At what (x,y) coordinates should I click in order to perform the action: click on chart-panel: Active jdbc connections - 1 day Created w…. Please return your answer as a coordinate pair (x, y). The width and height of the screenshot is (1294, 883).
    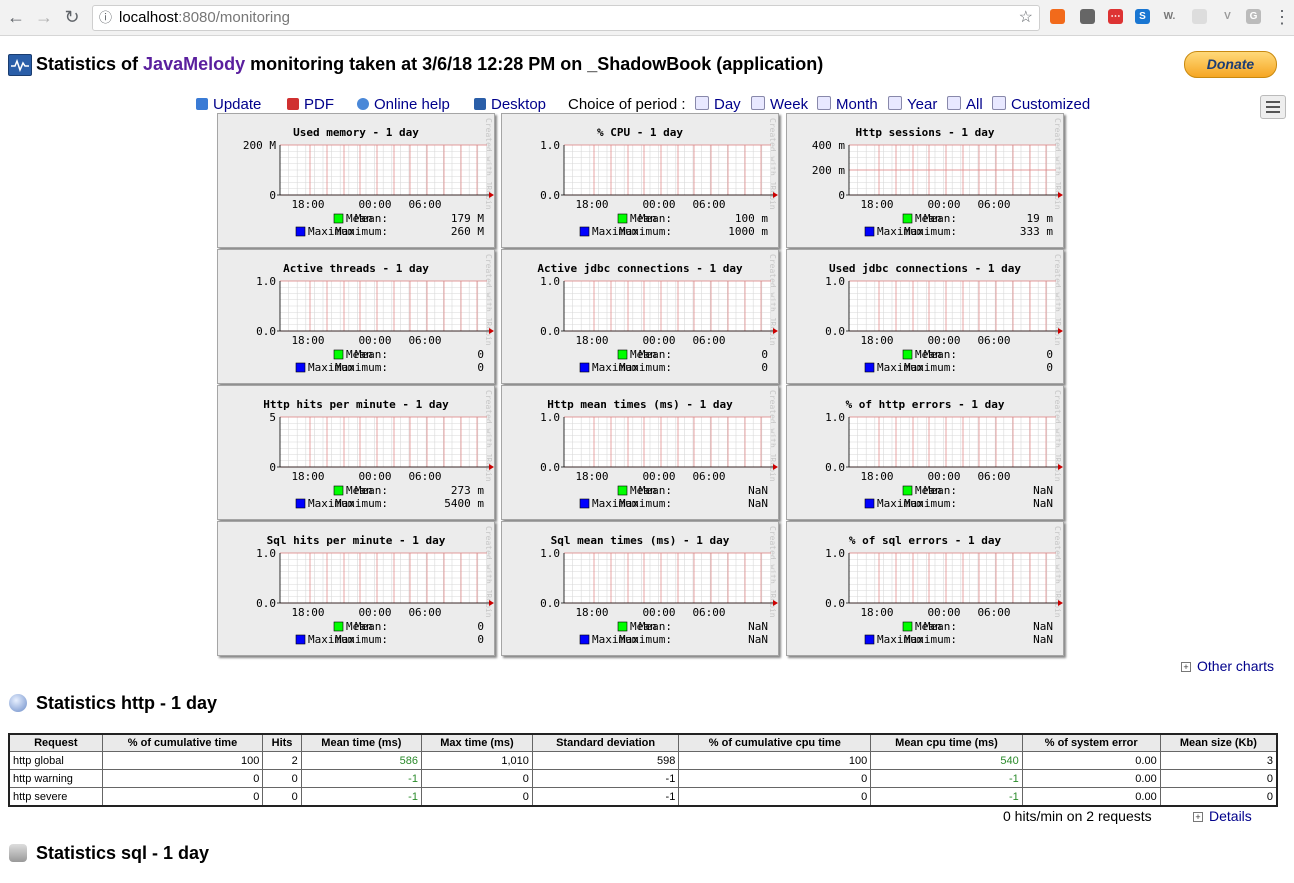
    Looking at the image, I should click on (640, 316).